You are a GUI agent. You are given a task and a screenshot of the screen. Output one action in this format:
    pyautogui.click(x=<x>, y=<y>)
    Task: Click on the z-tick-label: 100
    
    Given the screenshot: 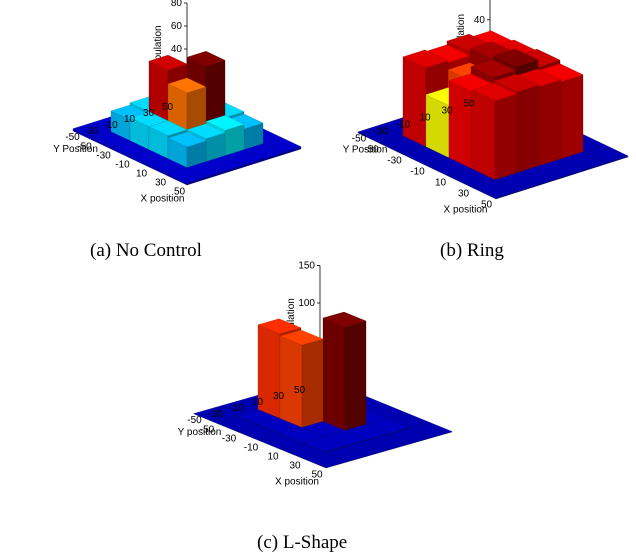 What is the action you would take?
    pyautogui.click(x=306, y=303)
    